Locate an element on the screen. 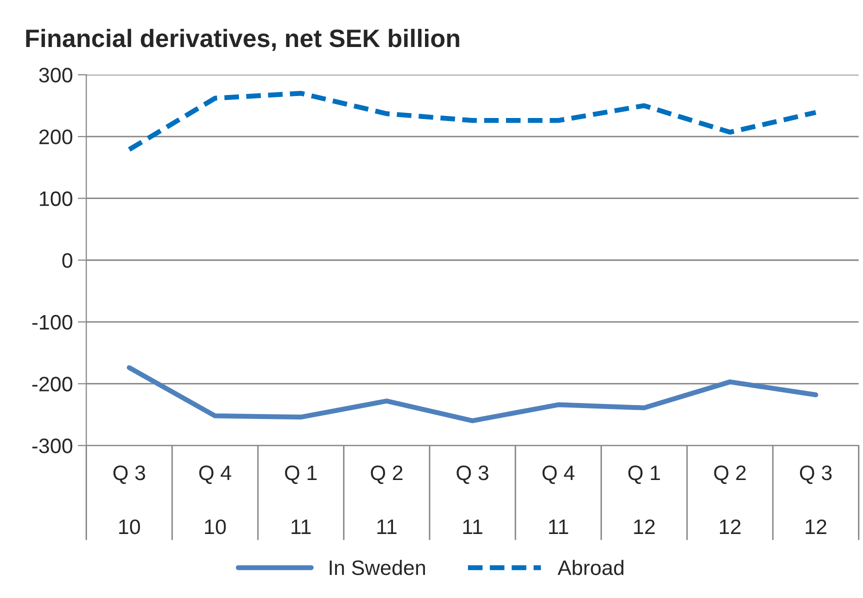 Image resolution: width=863 pixels, height=598 pixels. category-label: Q 1 11 is located at coordinates (301, 500).